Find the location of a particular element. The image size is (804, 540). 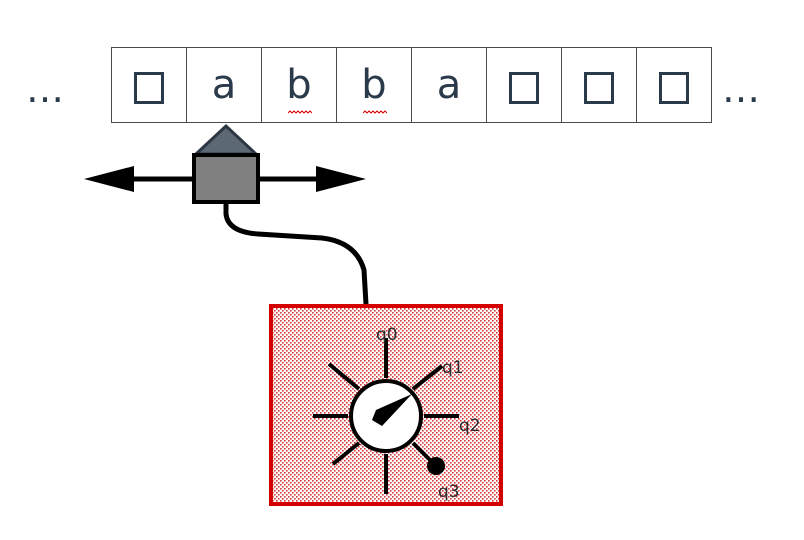

tape: □ a b b a □ □ □ is located at coordinates (411, 85).